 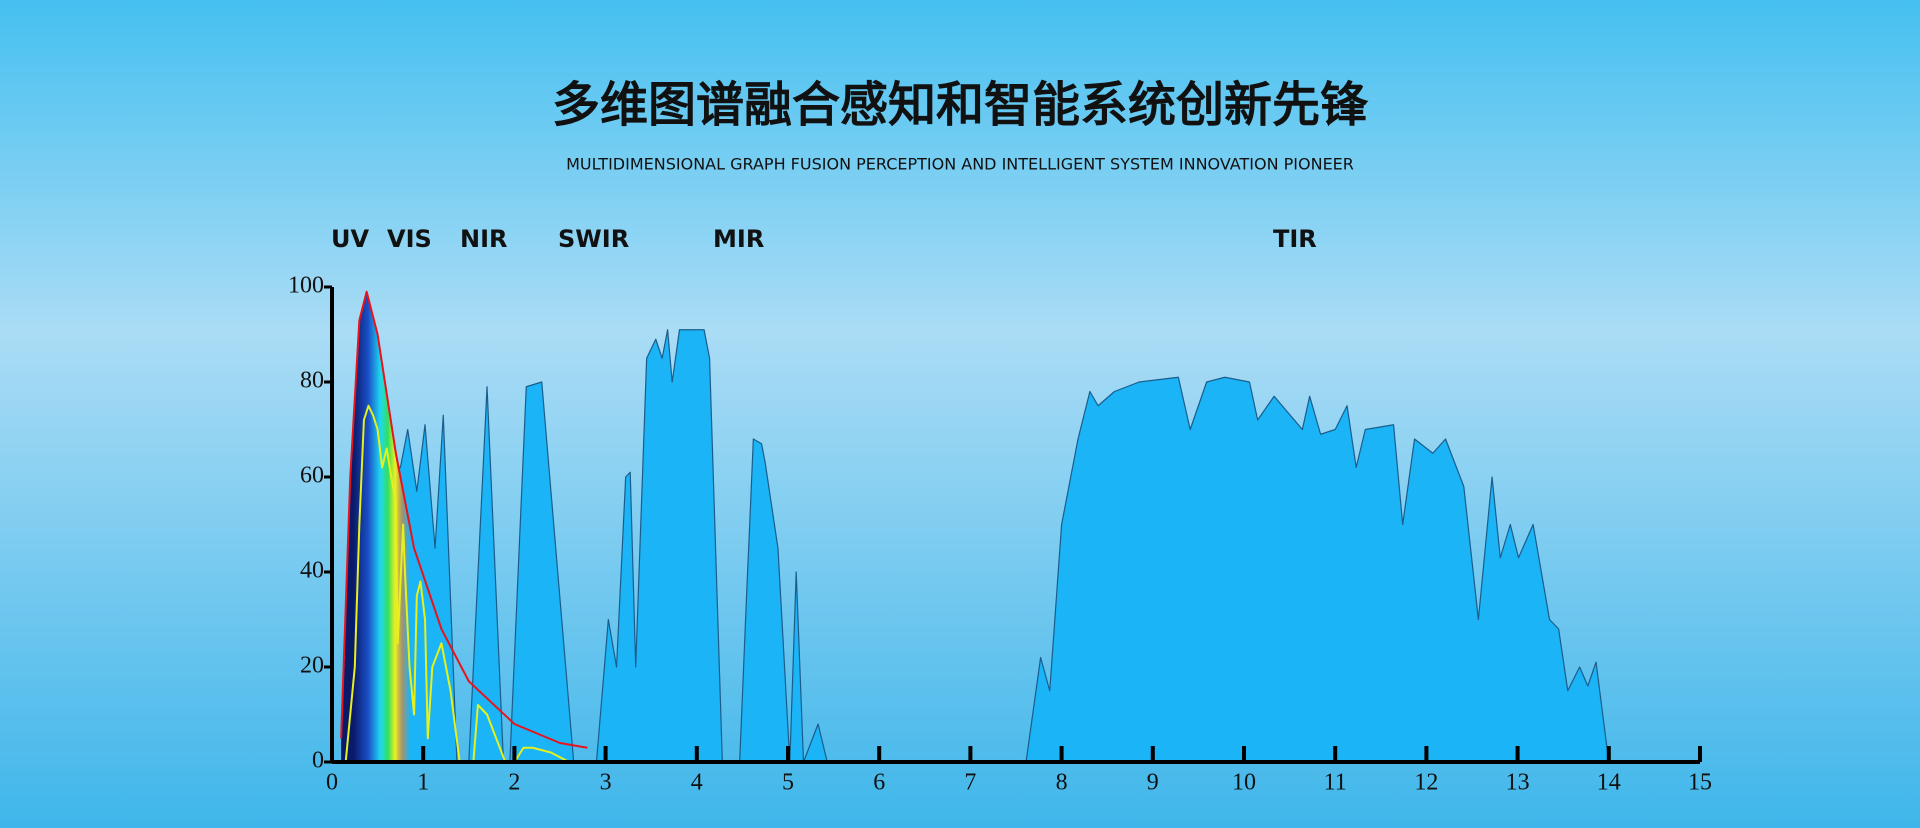 I want to click on y-tick-label: 80, so click(x=312, y=381).